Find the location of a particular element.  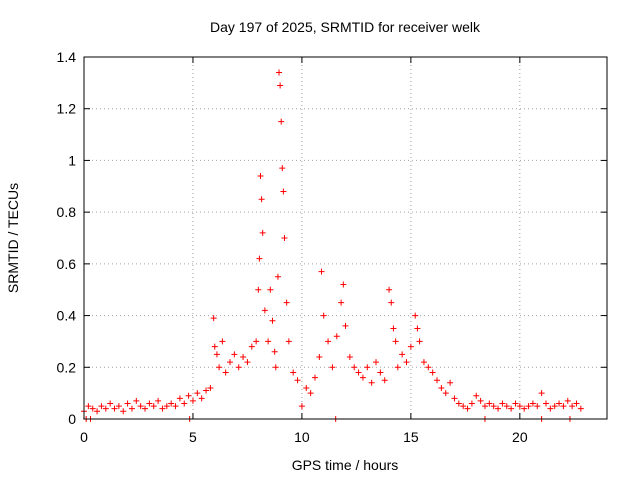

y-tick-label: 1.4 is located at coordinates (67, 57).